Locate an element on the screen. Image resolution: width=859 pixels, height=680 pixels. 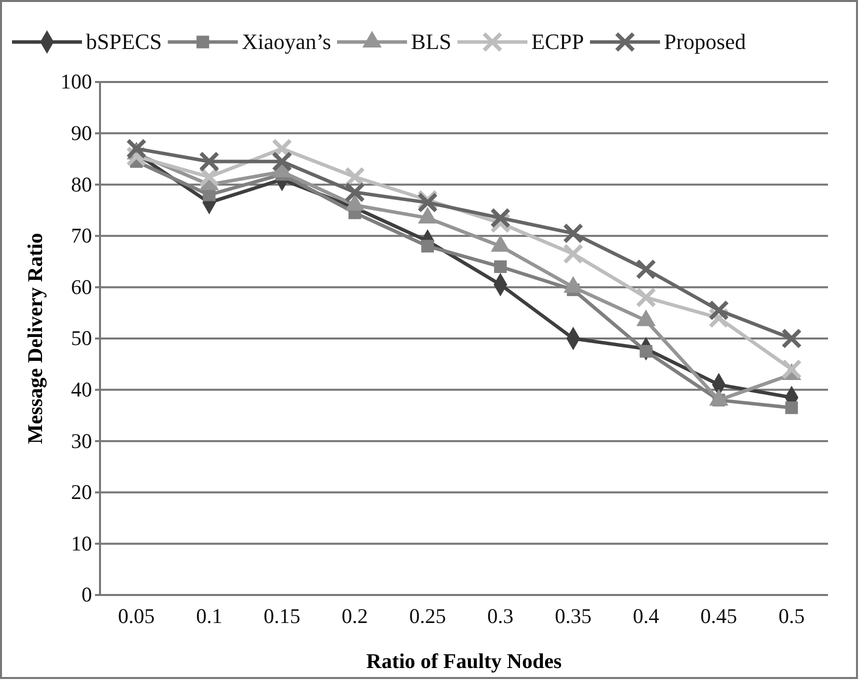
x-tick-label: 0.4 is located at coordinates (646, 616).